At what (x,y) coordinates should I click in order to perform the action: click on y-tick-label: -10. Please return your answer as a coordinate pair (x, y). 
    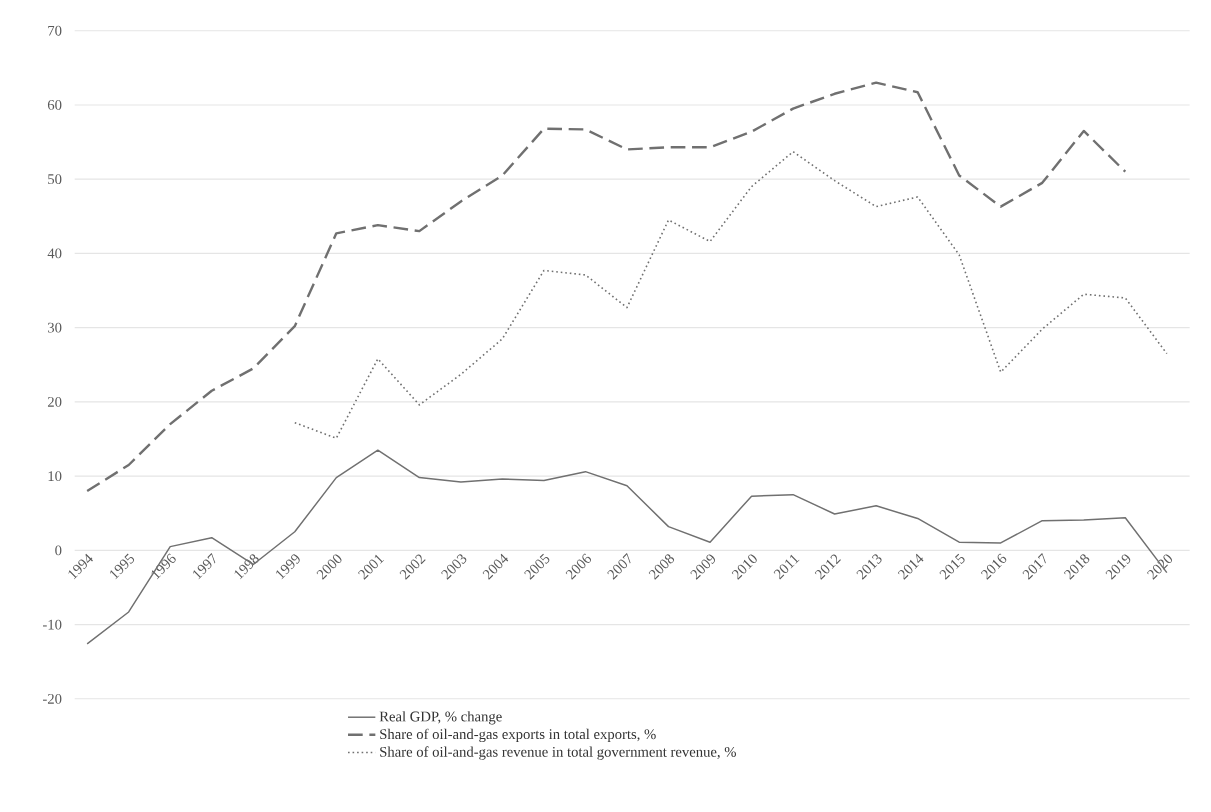
    Looking at the image, I should click on (52, 624).